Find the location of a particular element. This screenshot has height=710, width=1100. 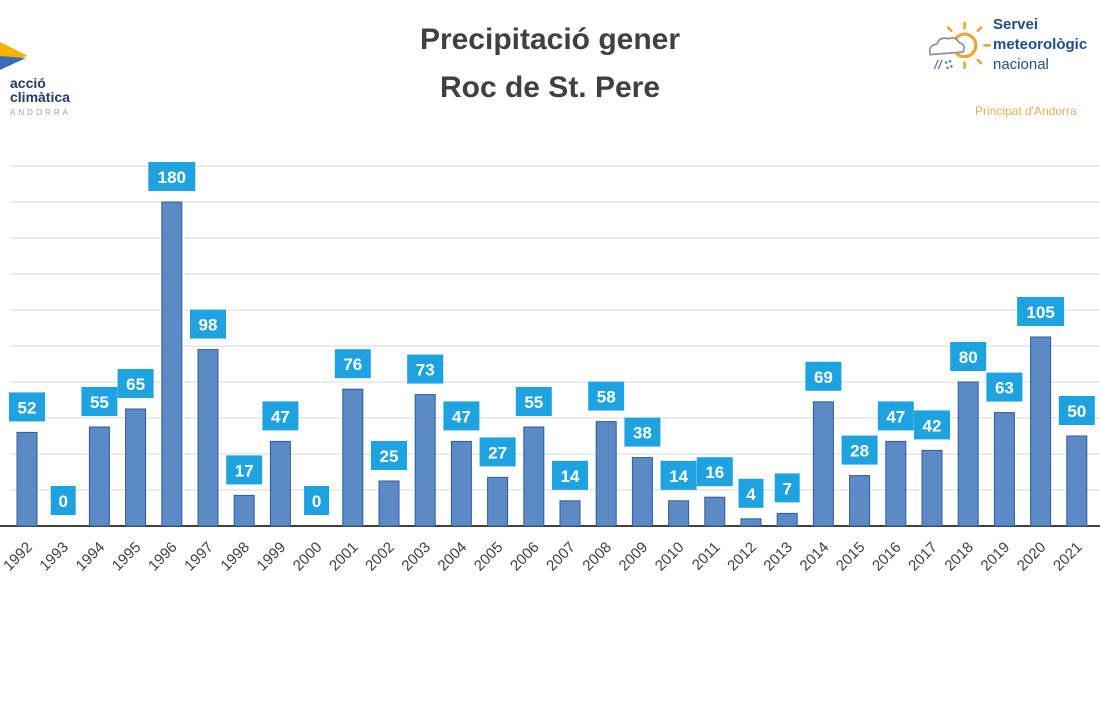

data-label-2011: 16 is located at coordinates (714, 472).